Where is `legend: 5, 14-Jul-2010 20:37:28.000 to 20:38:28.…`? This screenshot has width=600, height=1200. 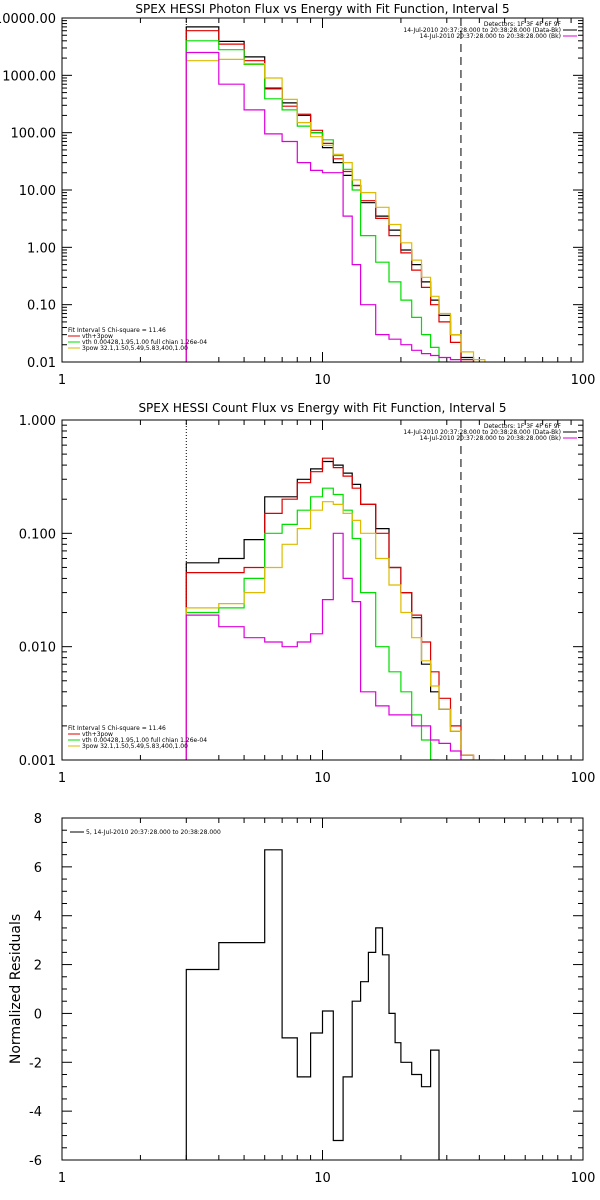
legend: 5, 14-Jul-2010 20:37:28.000 to 20:38:28.… is located at coordinates (145, 832).